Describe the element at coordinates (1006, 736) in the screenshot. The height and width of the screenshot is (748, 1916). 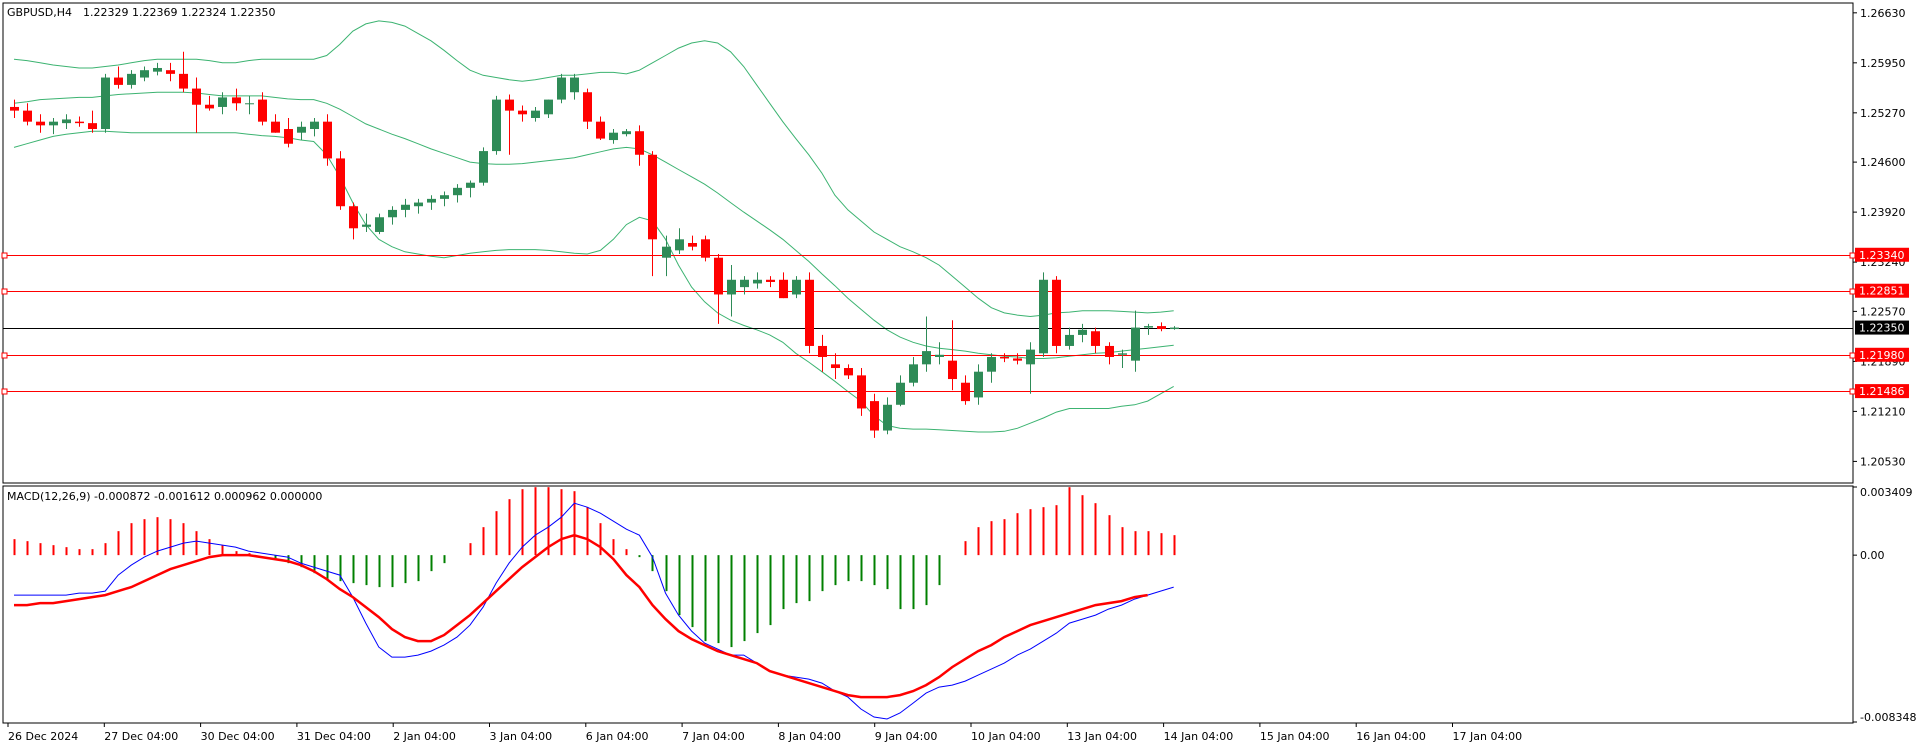
I see `time-tick-label: 10 Jan 04:00` at that location.